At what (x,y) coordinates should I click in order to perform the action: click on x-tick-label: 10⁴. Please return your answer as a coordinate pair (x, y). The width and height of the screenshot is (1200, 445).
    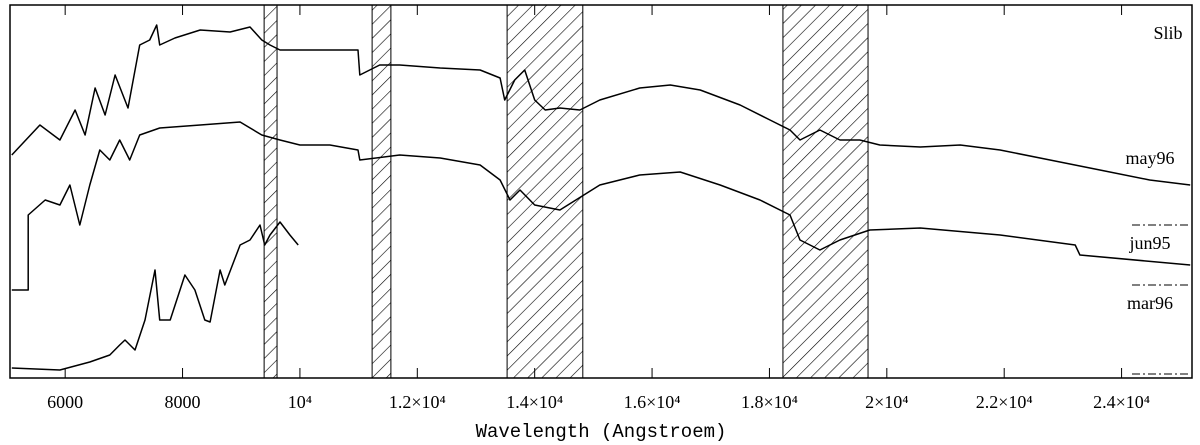
    Looking at the image, I should click on (300, 402).